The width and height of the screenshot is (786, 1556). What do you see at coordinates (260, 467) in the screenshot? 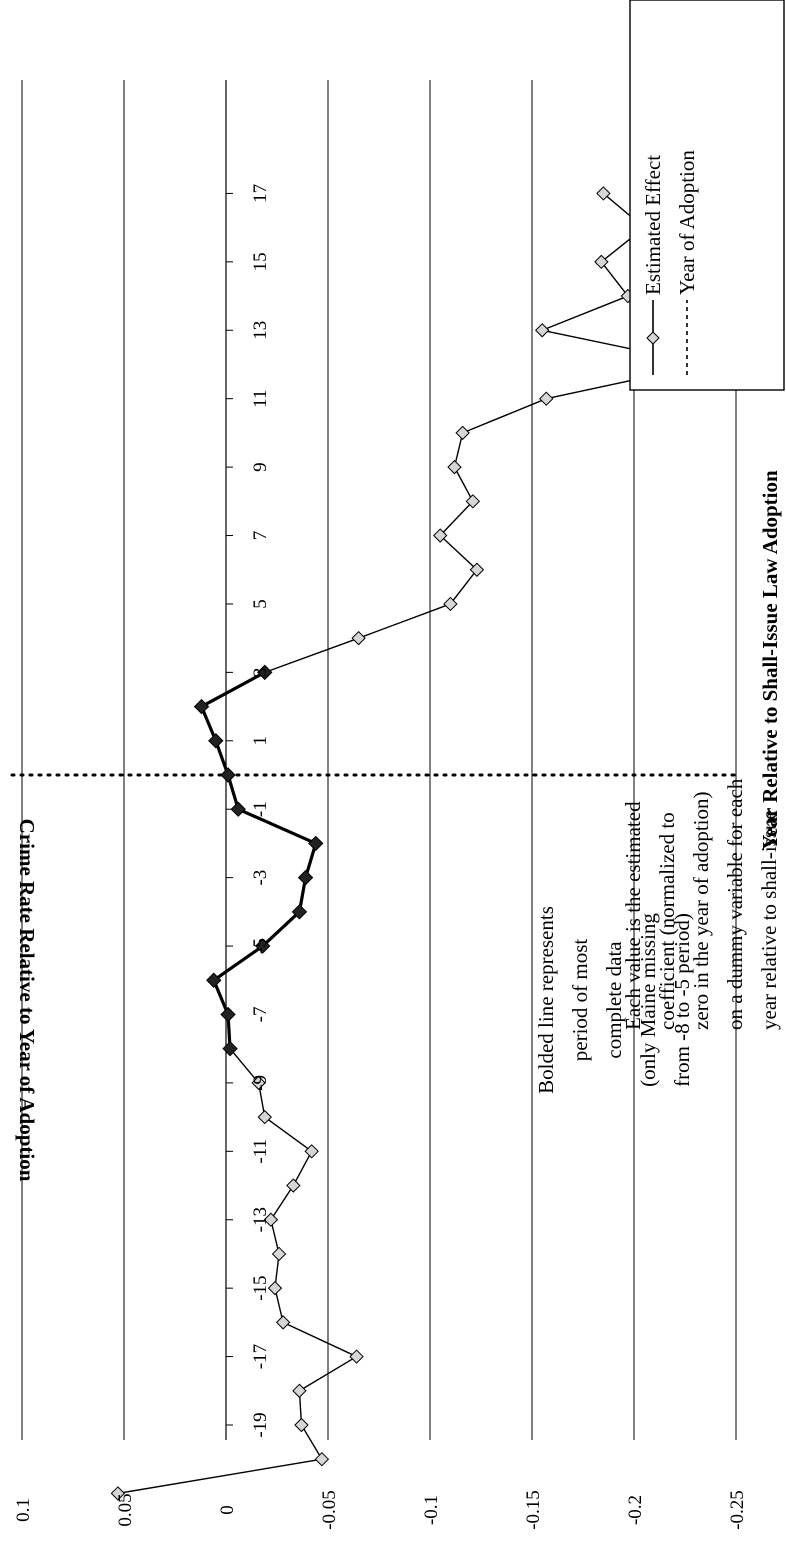
I see `x-tick-label: 9` at bounding box center [260, 467].